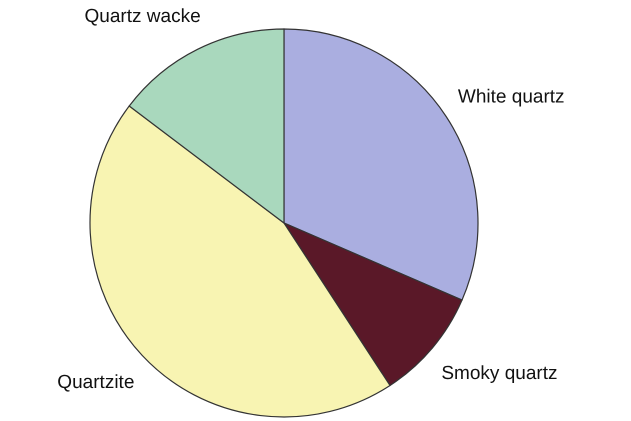 The height and width of the screenshot is (421, 631). Describe the element at coordinates (499, 373) in the screenshot. I see `slice-label: Smoky quartz` at that location.